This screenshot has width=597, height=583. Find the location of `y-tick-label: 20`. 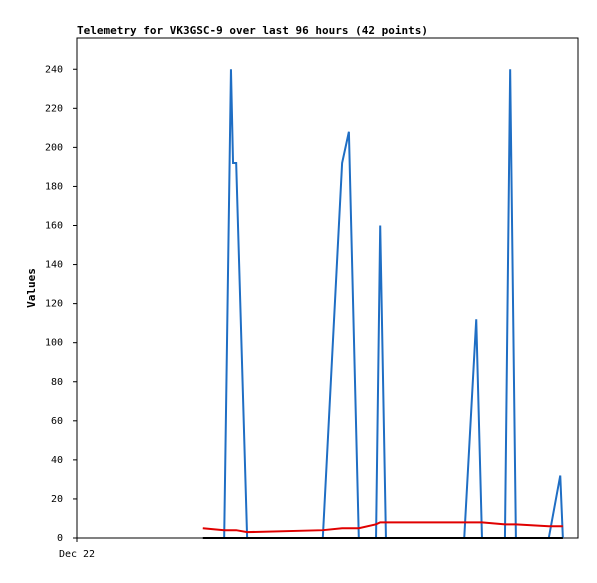

y-tick-label: 20 is located at coordinates (57, 499).